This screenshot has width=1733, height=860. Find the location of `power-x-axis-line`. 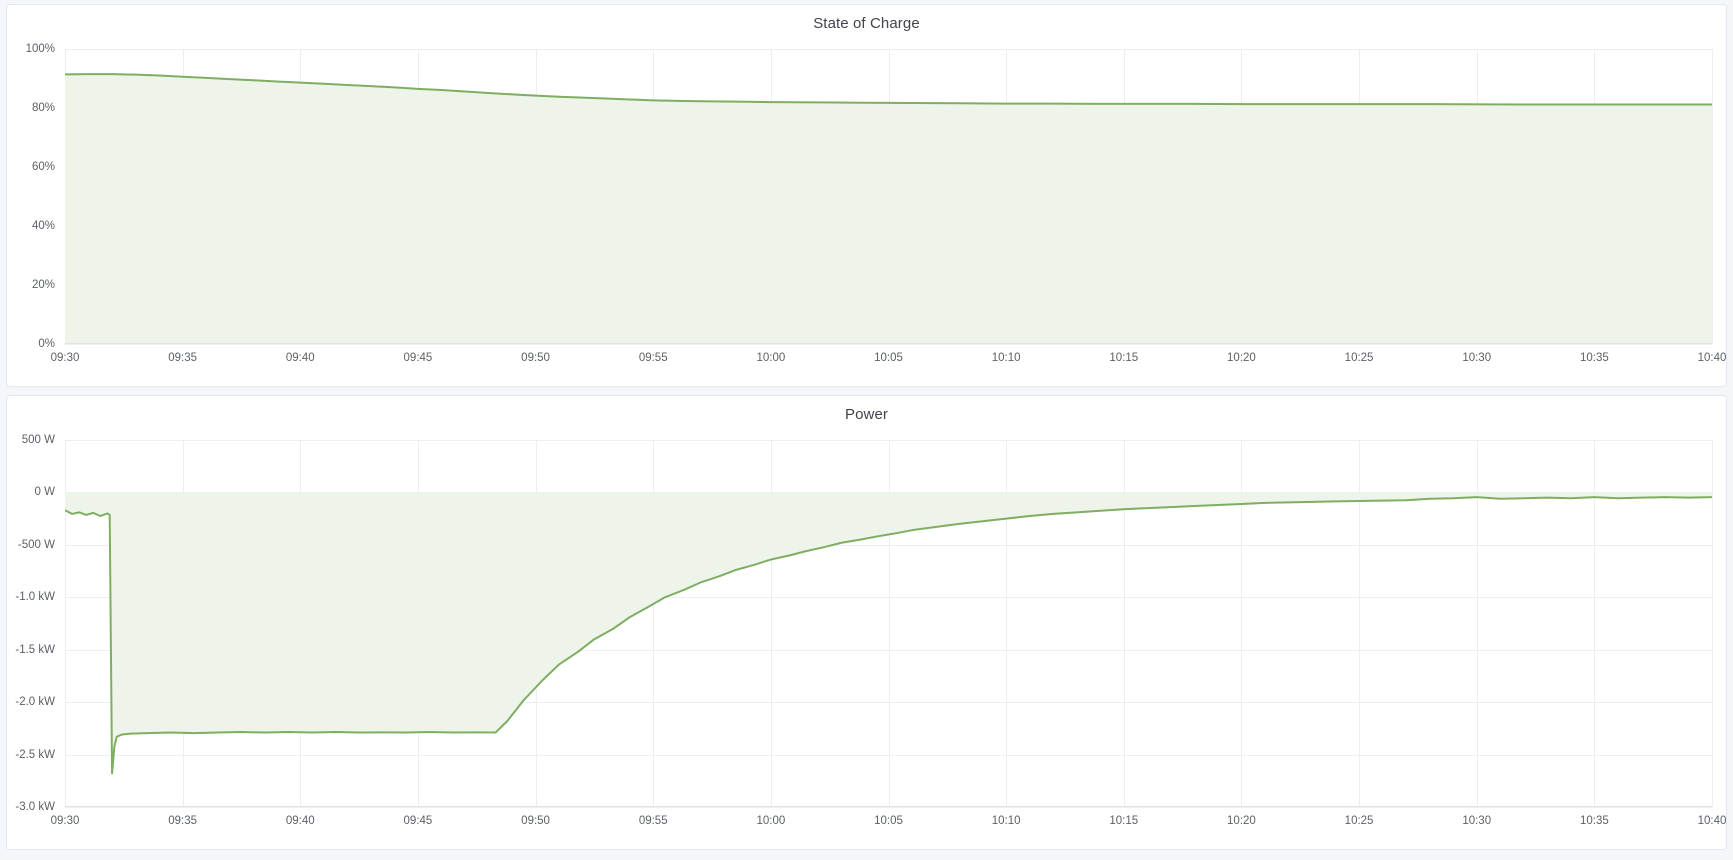

power-x-axis-line is located at coordinates (888, 806).